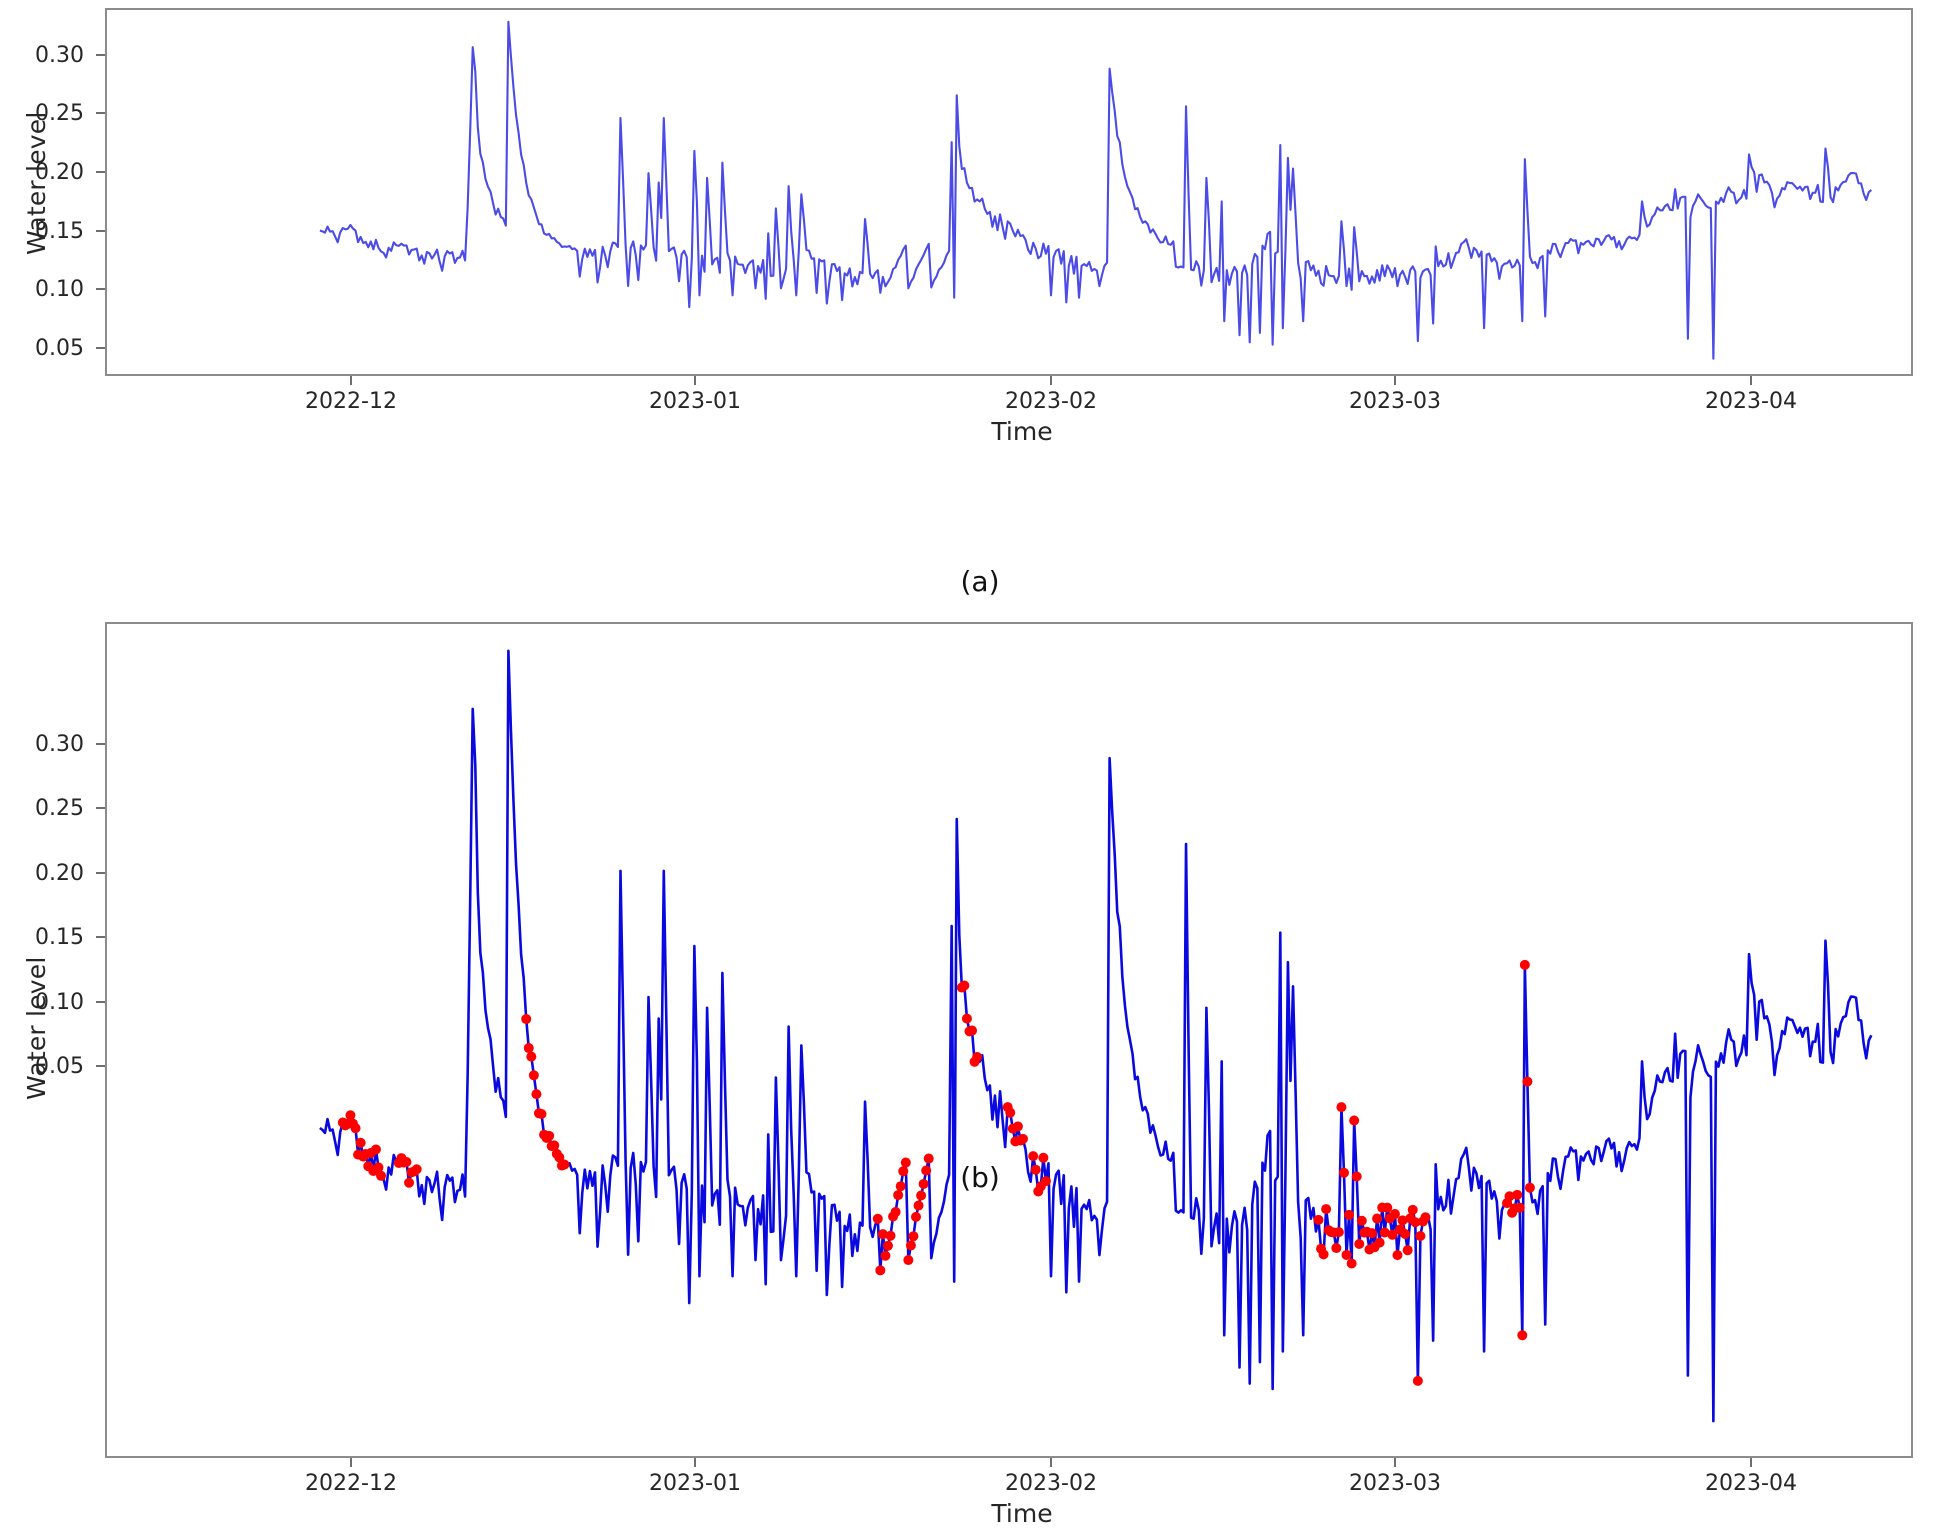  Describe the element at coordinates (59, 1002) in the screenshot. I see `panel-b-ytick-4: 0.10` at that location.